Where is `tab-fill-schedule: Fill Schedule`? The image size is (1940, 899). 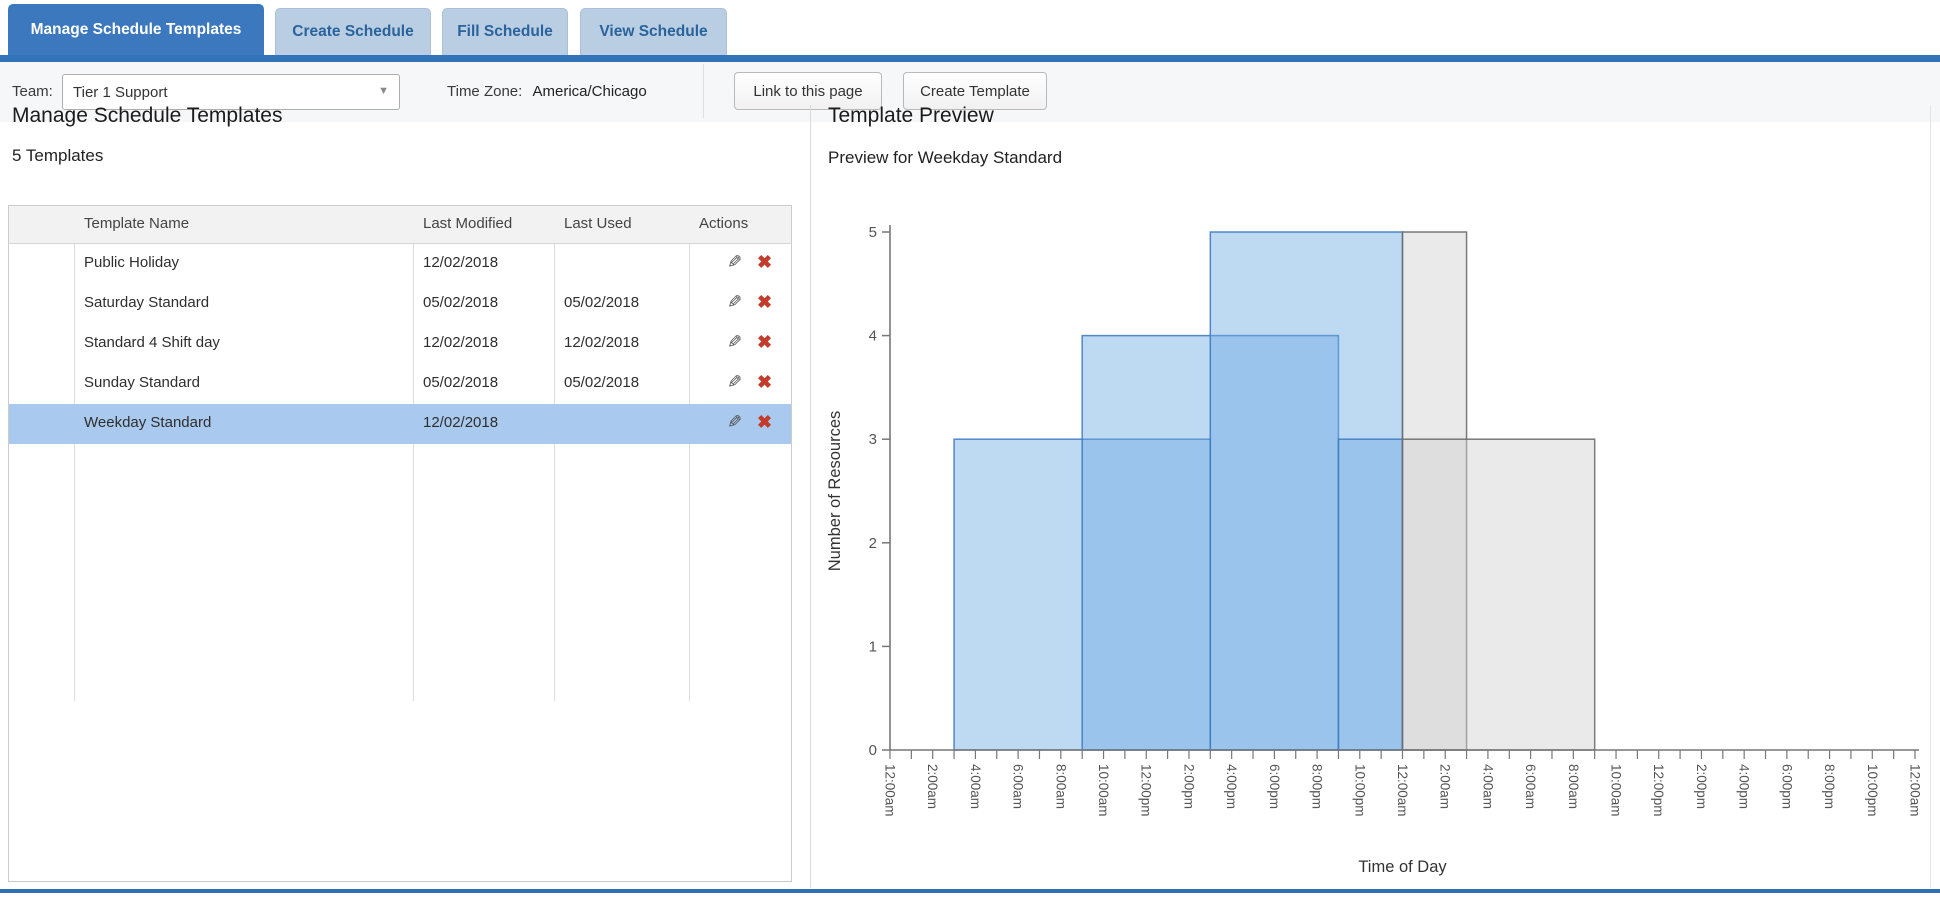
tab-fill-schedule: Fill Schedule is located at coordinates (505, 31).